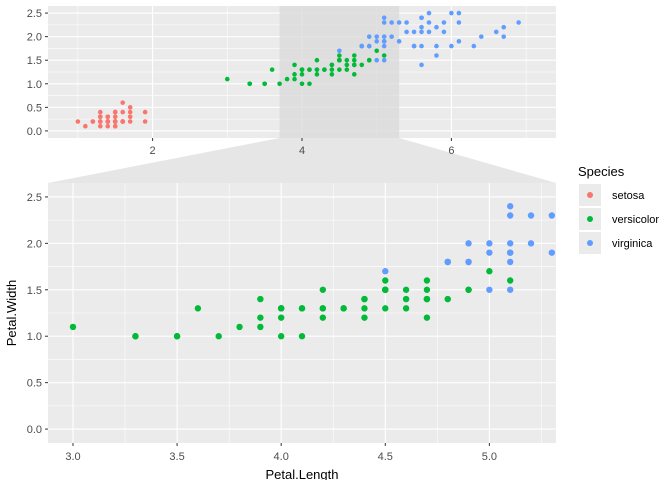 This screenshot has height=480, width=672. I want to click on y-axis-title: Petal.Width, so click(11, 313).